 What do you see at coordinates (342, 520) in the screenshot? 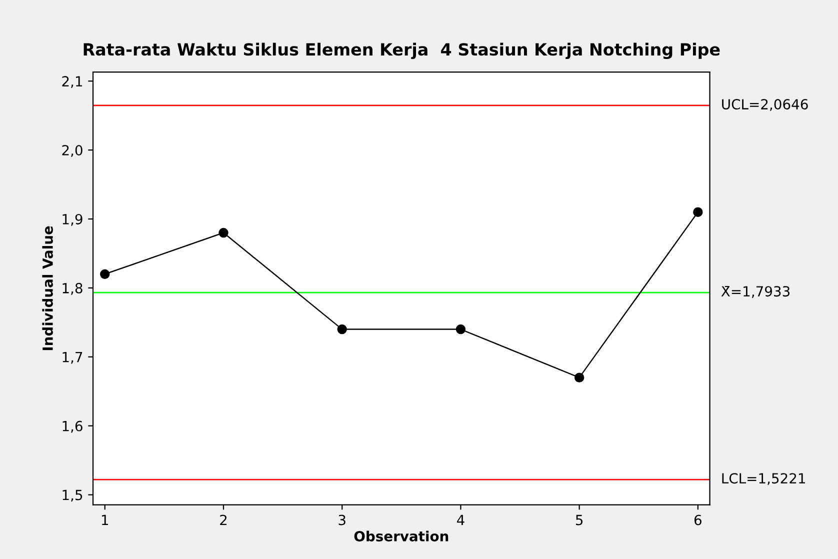
I see `x-tick-label: 3` at bounding box center [342, 520].